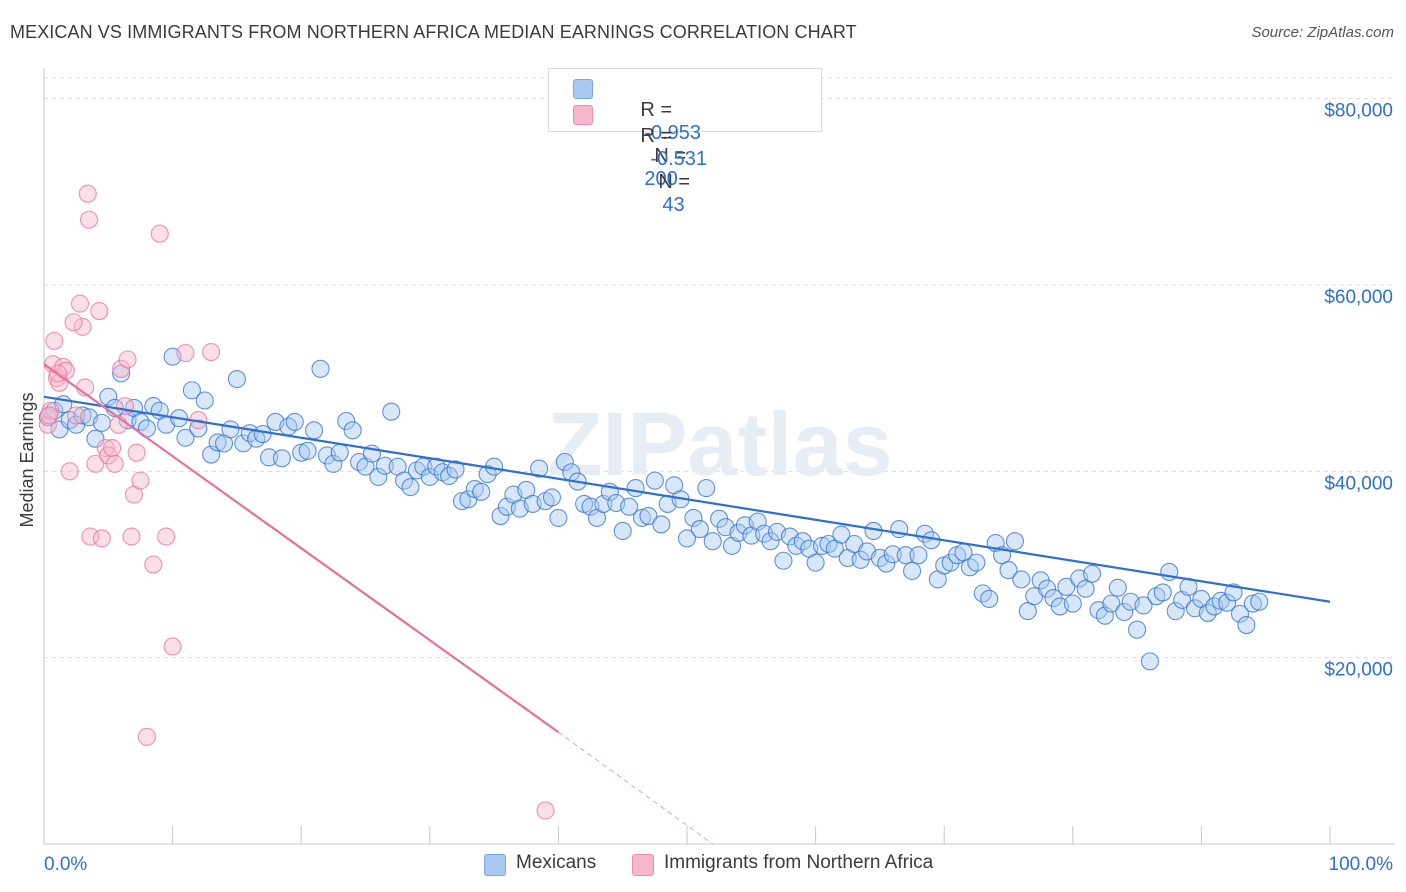 The width and height of the screenshot is (1406, 892). What do you see at coordinates (799, 862) in the screenshot?
I see `bottom-legend-label: Immigrants from Northern Africa` at bounding box center [799, 862].